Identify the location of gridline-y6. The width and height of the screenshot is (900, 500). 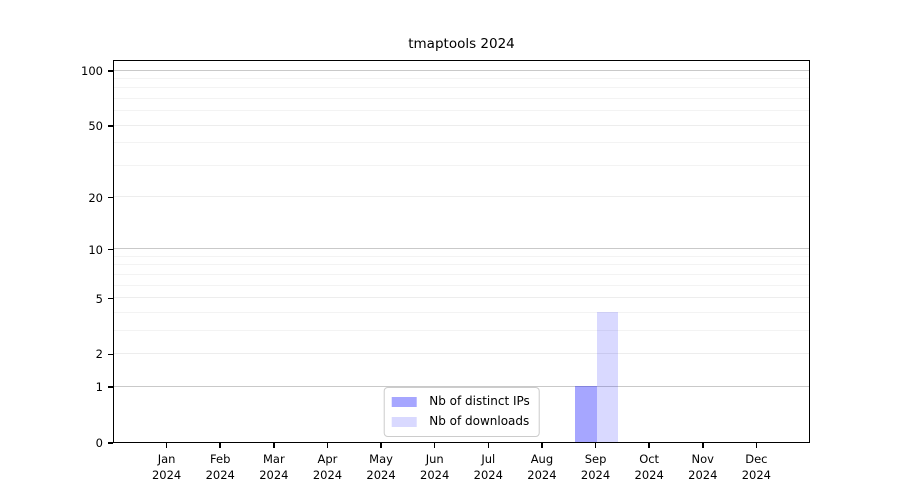
(461, 285).